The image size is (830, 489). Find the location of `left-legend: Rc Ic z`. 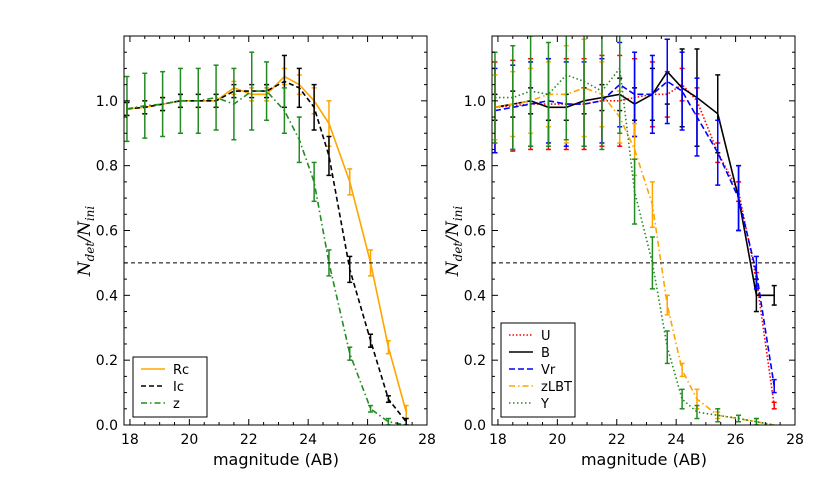

left-legend: Rc Ic z is located at coordinates (170, 387).